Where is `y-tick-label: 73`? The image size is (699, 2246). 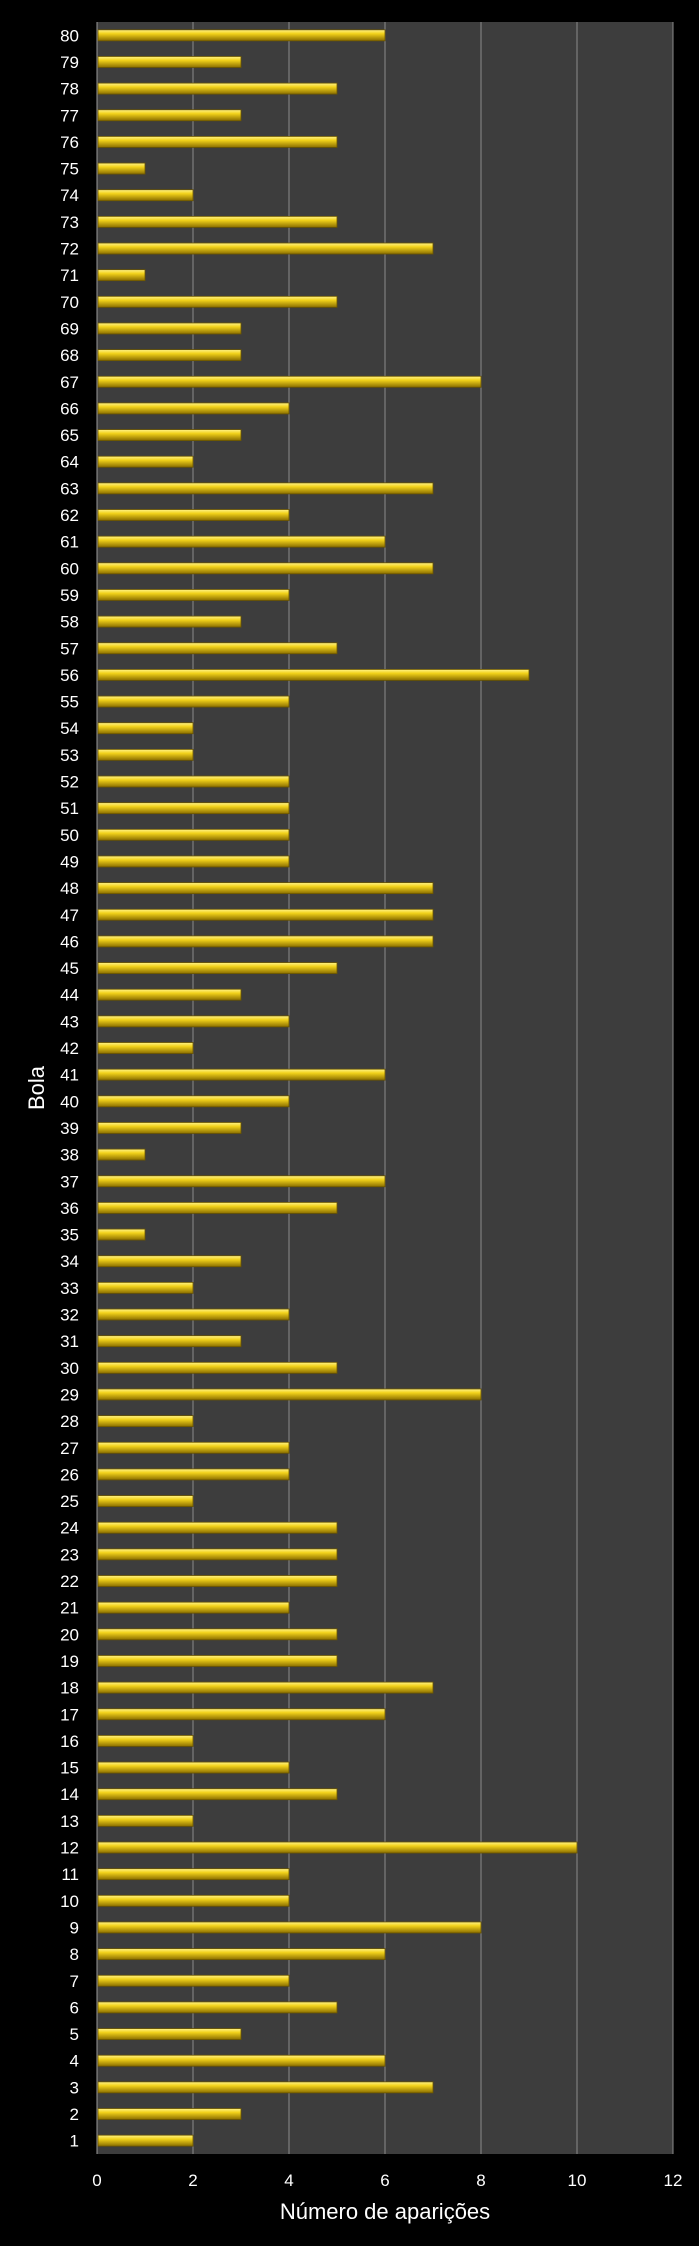 y-tick-label: 73 is located at coordinates (69, 222).